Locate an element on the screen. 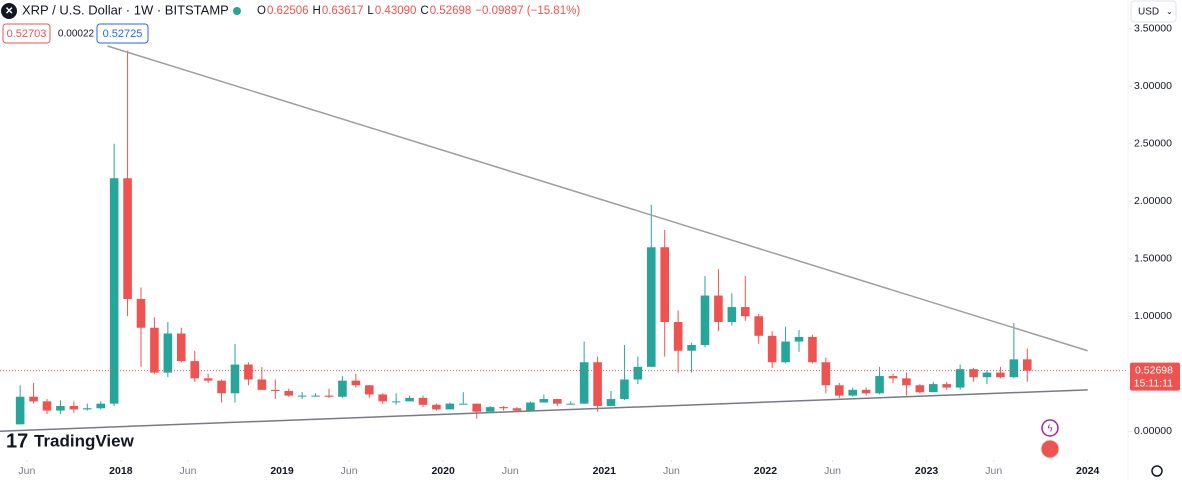 This screenshot has height=480, width=1182. x-tick-label: 2018 is located at coordinates (121, 471).